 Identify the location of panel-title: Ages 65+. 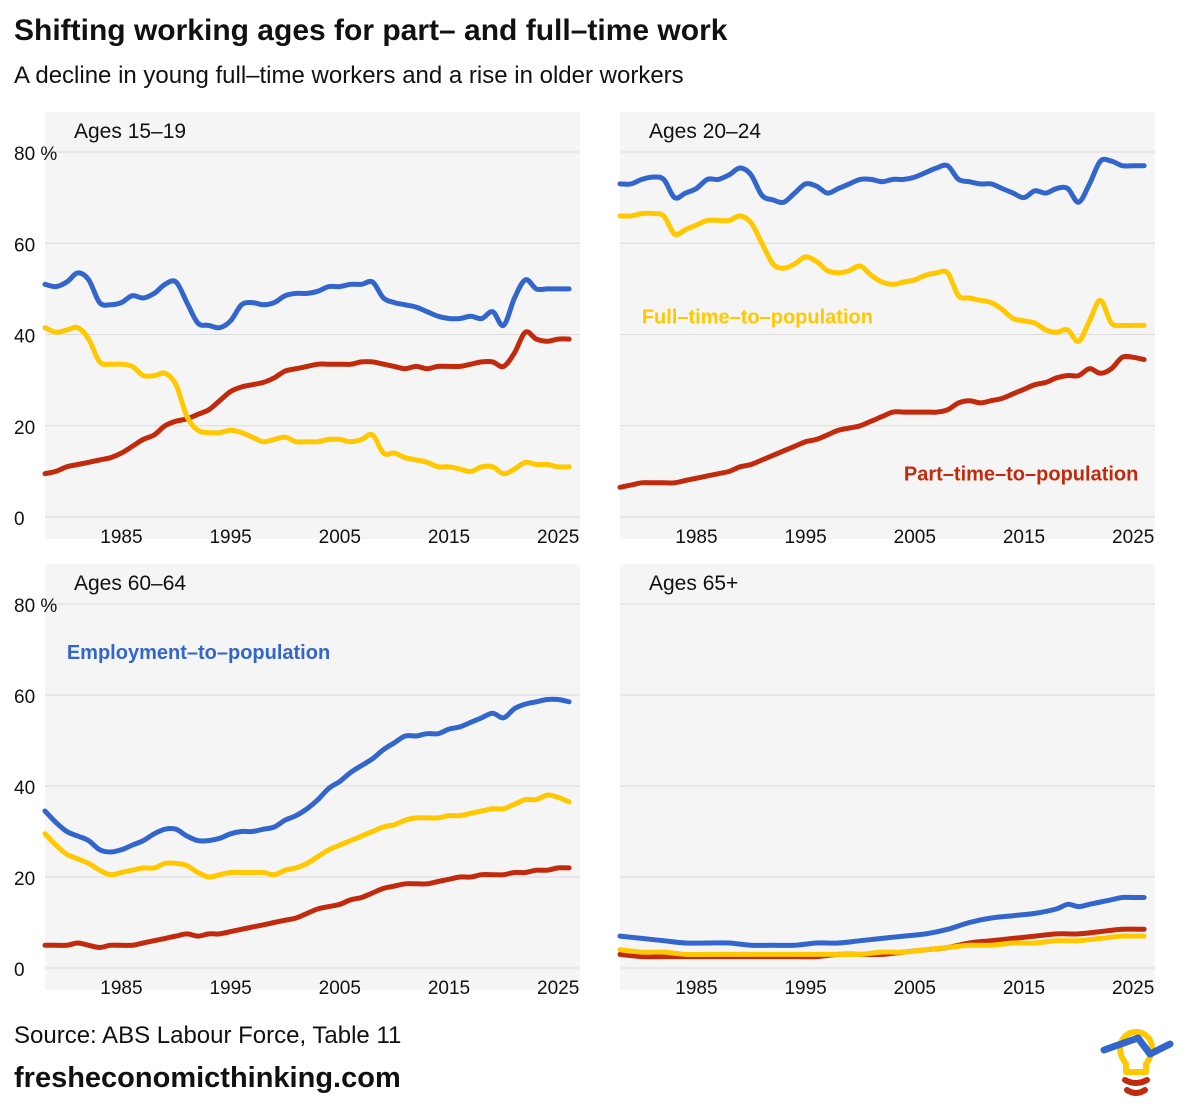
(693, 583).